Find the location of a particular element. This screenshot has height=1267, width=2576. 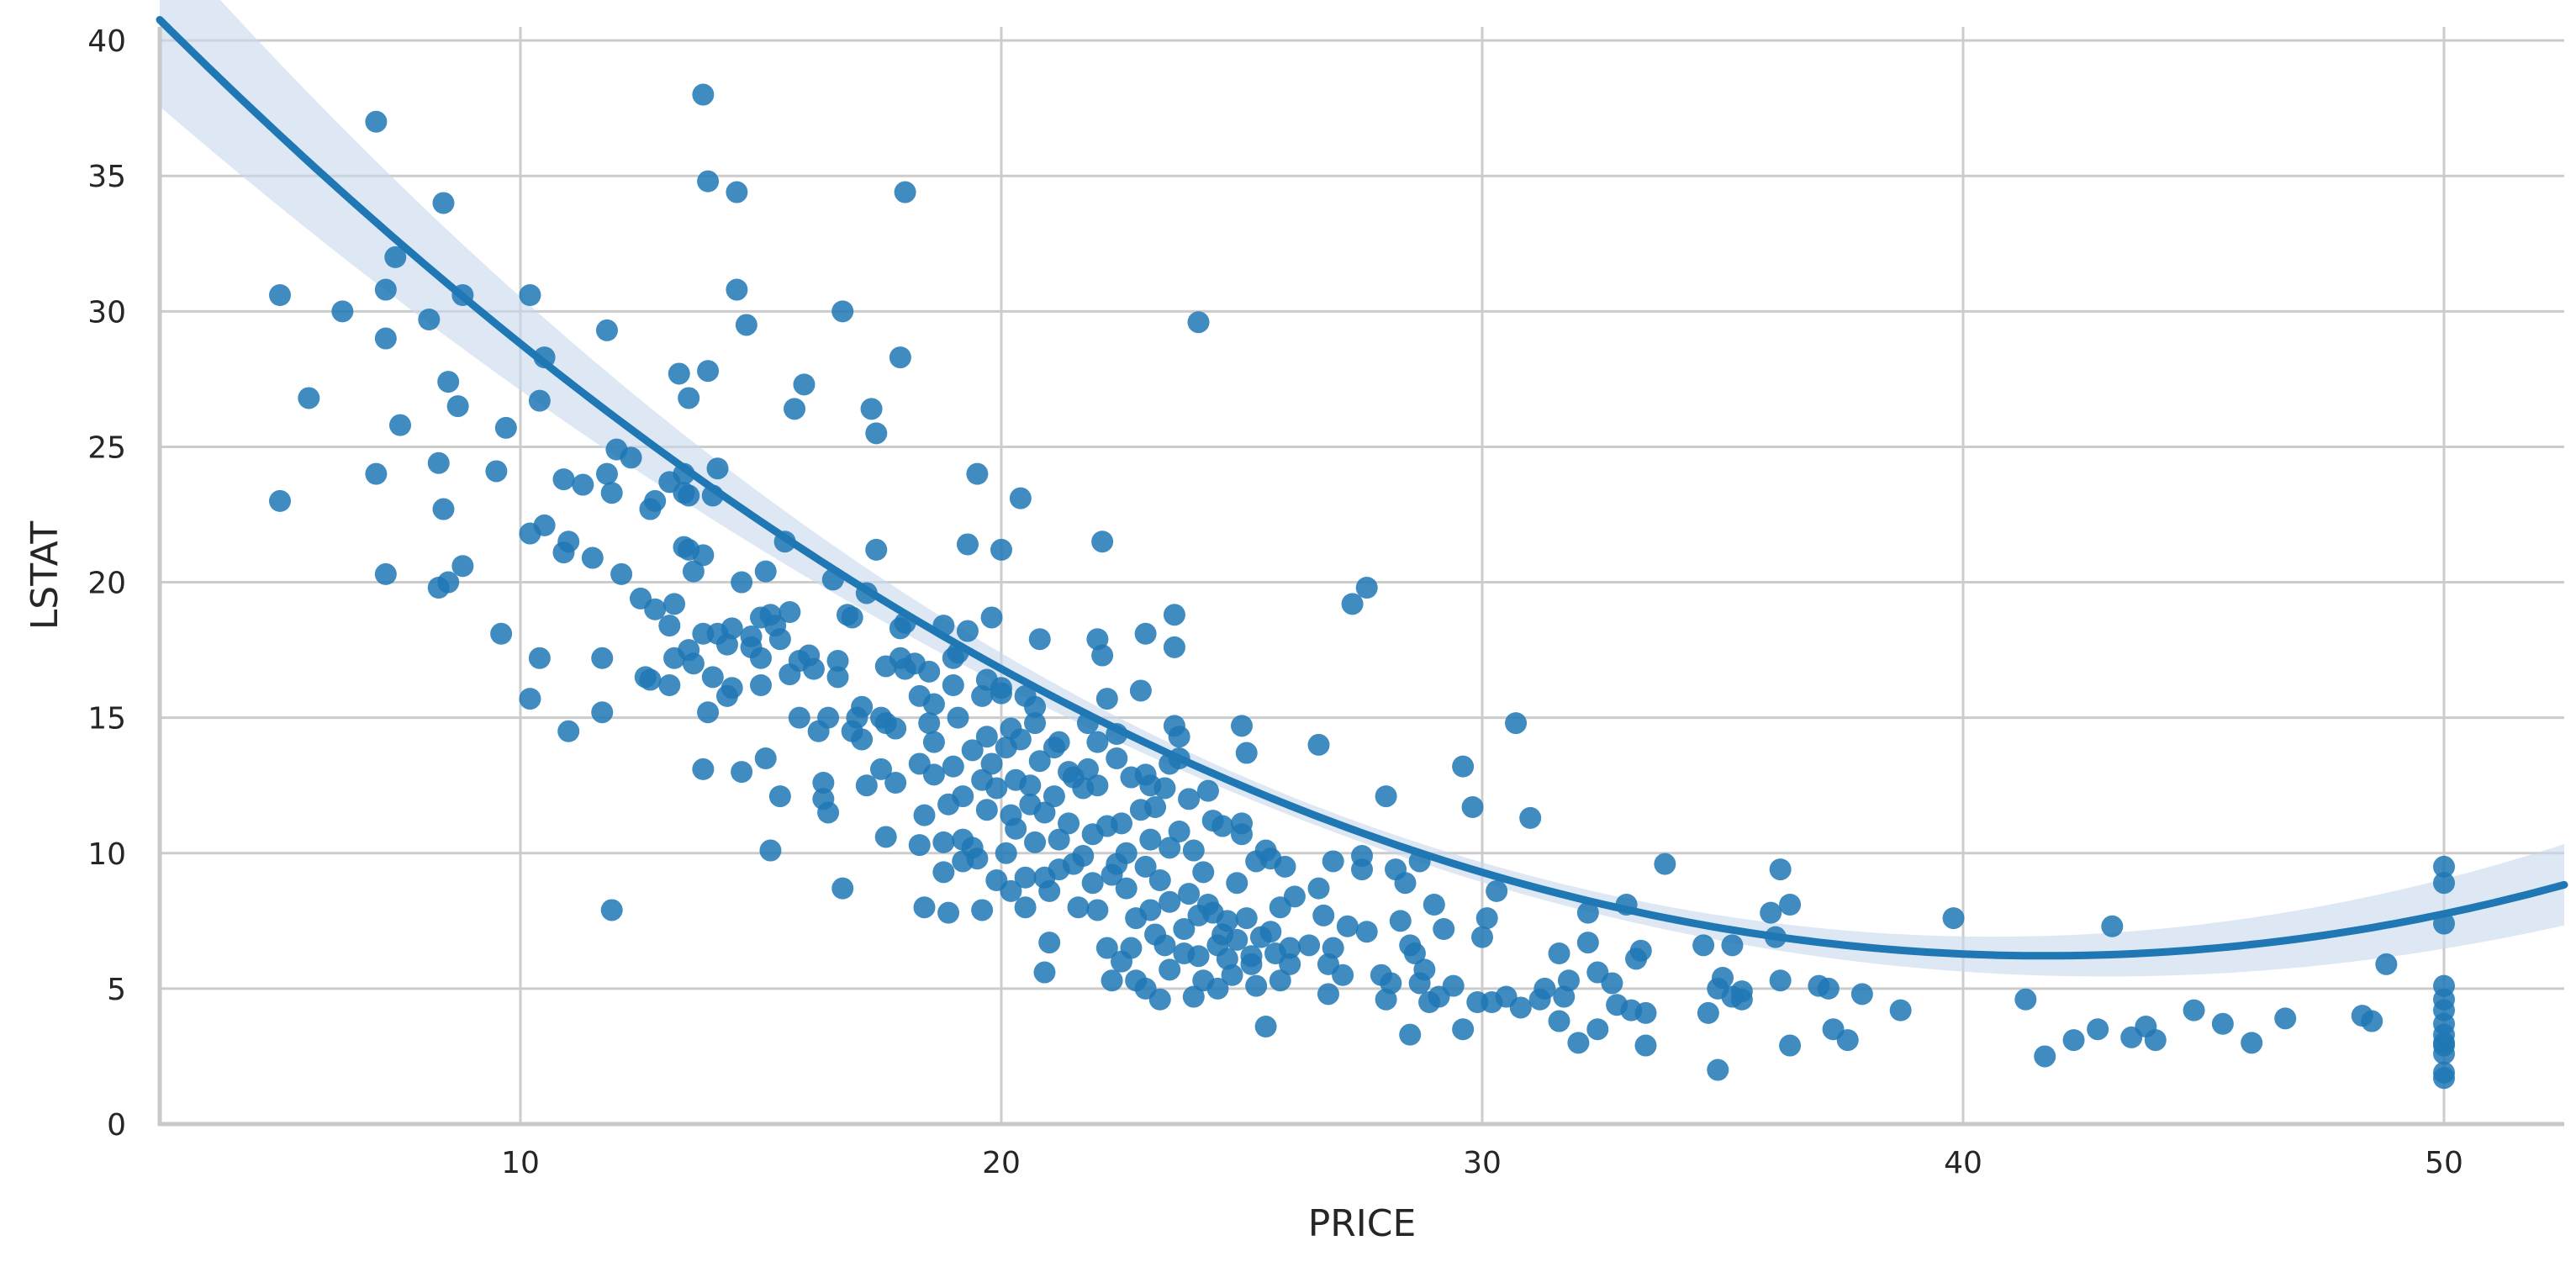

y-tick-label: 10 is located at coordinates (106, 854).